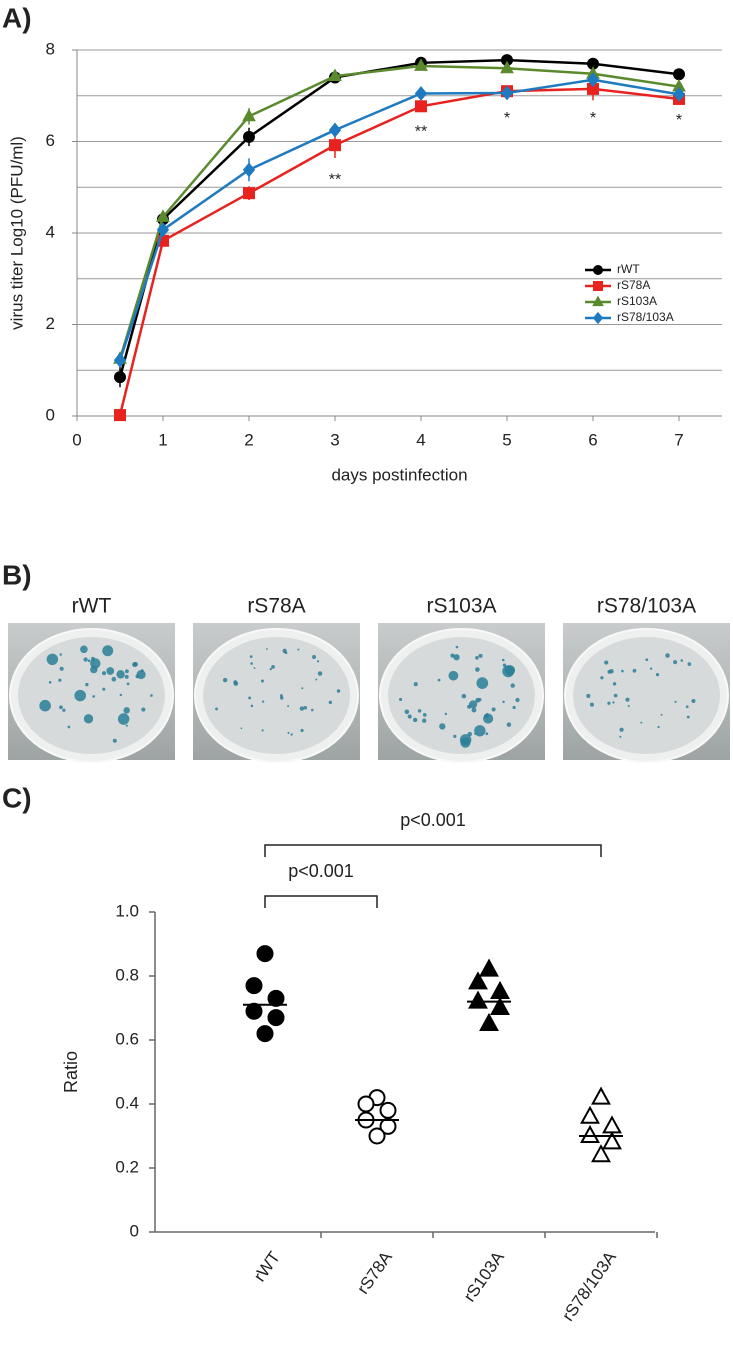 This screenshot has width=733, height=1345. I want to click on legend-label: rS78A, so click(633, 285).